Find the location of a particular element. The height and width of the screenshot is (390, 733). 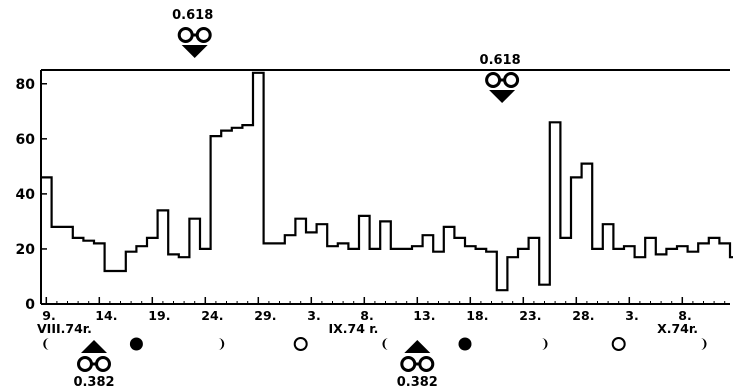

moon-phase-row is located at coordinates (375, 344).